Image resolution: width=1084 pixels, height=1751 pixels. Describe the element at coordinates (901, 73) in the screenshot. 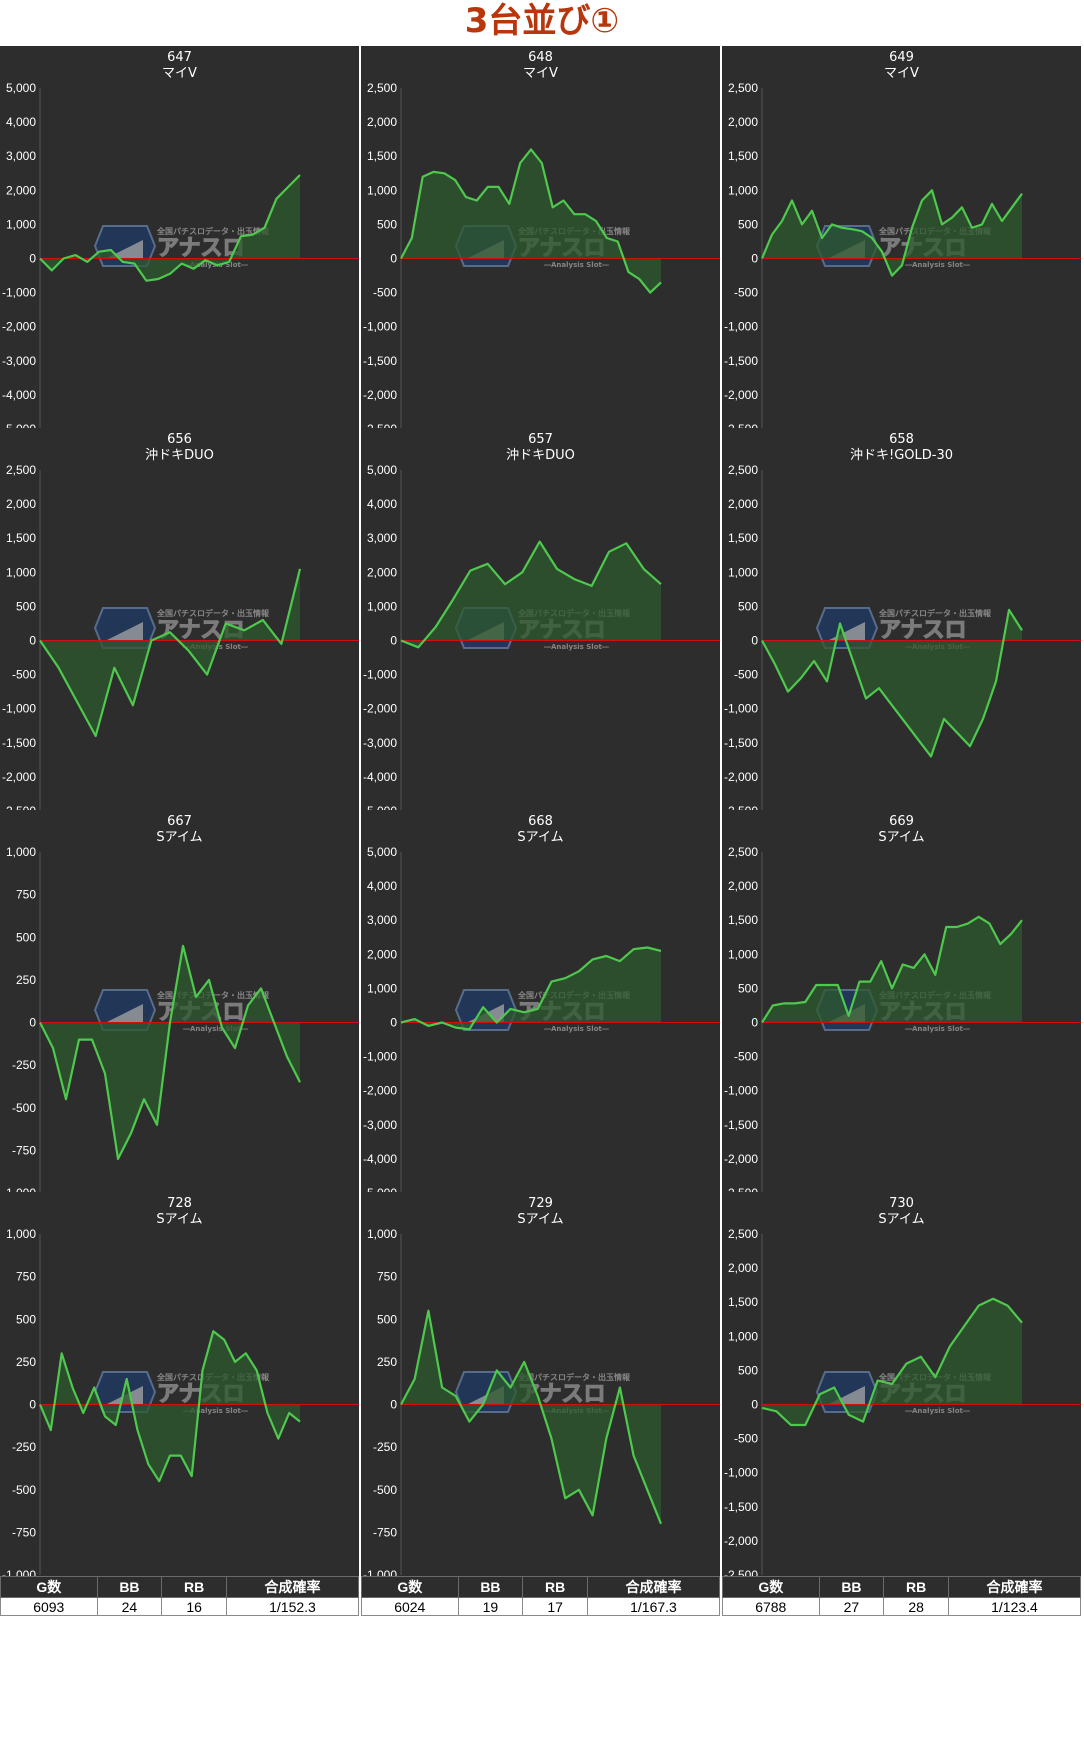

I see `machine-name: マイV` at that location.